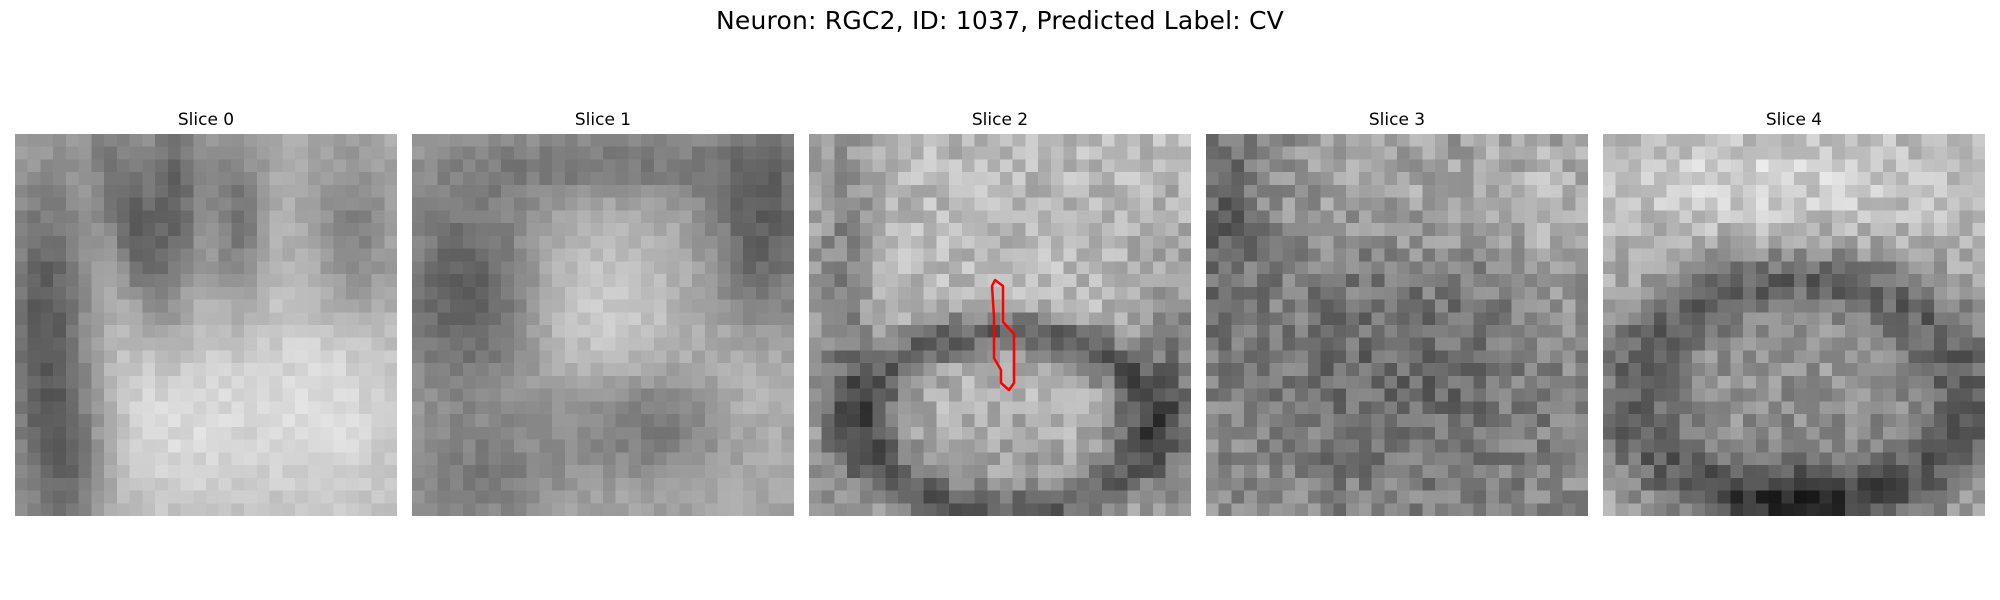 This screenshot has height=600, width=2000. I want to click on slice-panel-1: Slice 1, so click(603, 312).